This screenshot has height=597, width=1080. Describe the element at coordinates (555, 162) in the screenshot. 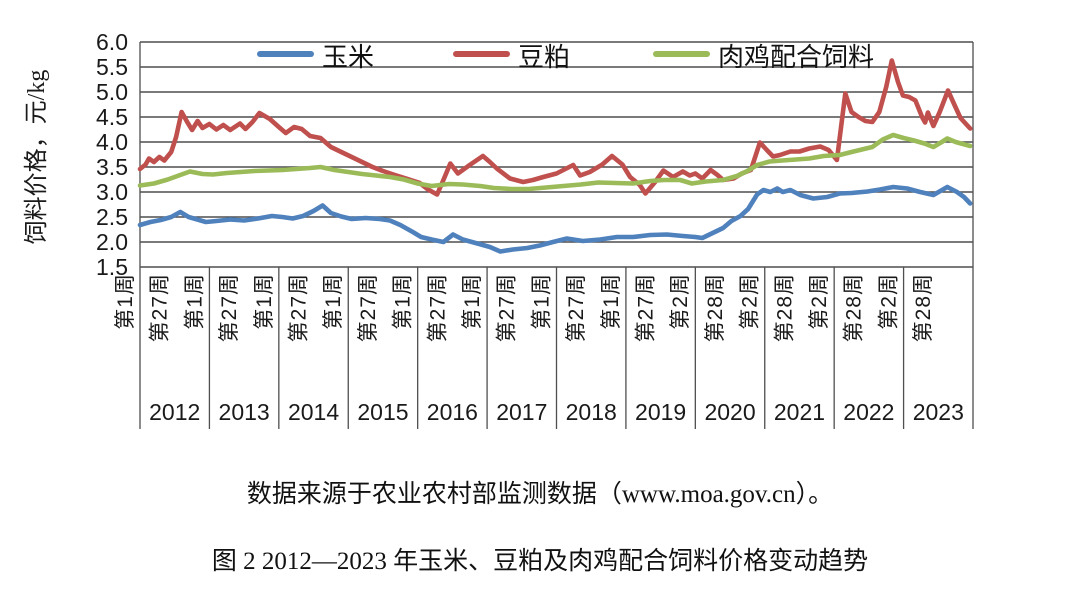

I see `series-line-broiler-feed` at that location.